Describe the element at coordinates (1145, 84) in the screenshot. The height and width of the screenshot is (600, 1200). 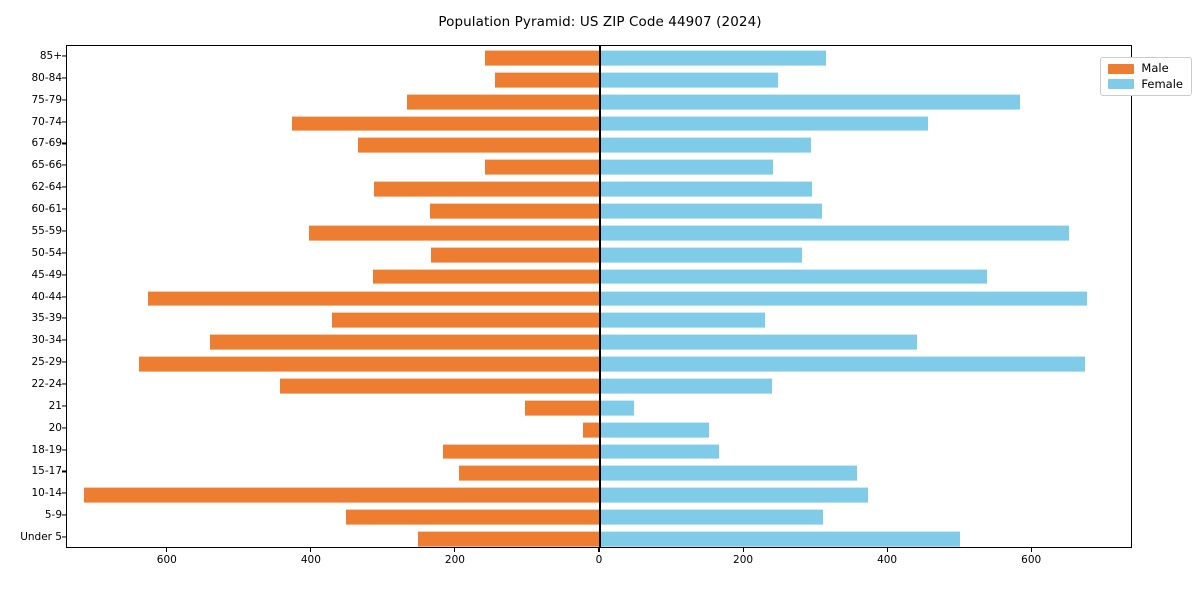
I see `legend-item-female: Female` at that location.